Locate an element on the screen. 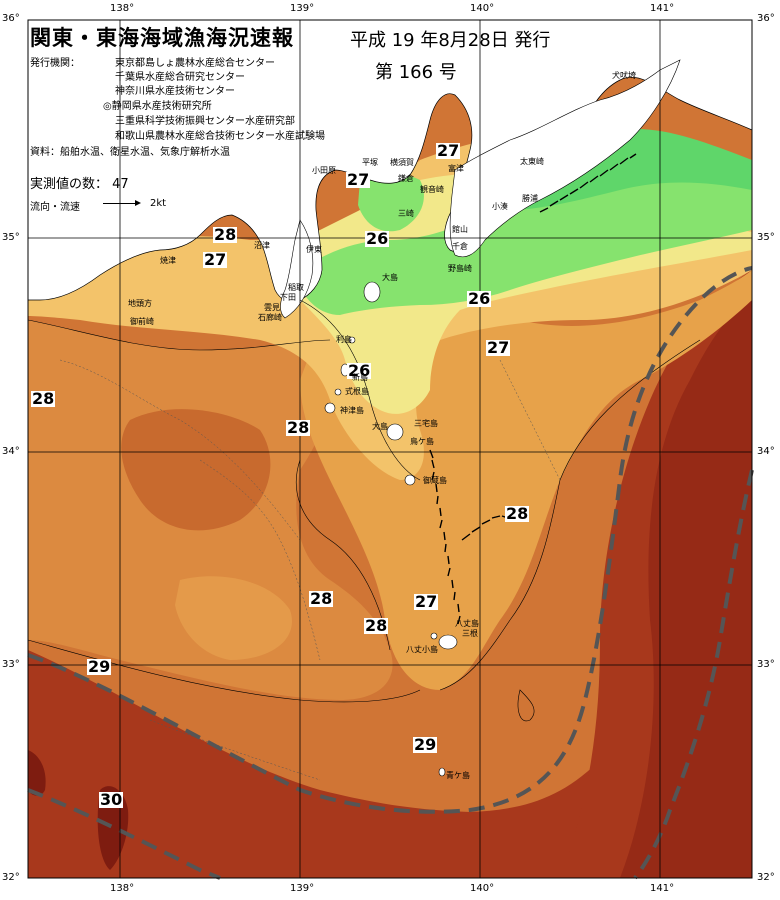  publisher-item: 千葉県水産総合研究センター is located at coordinates (180, 77).